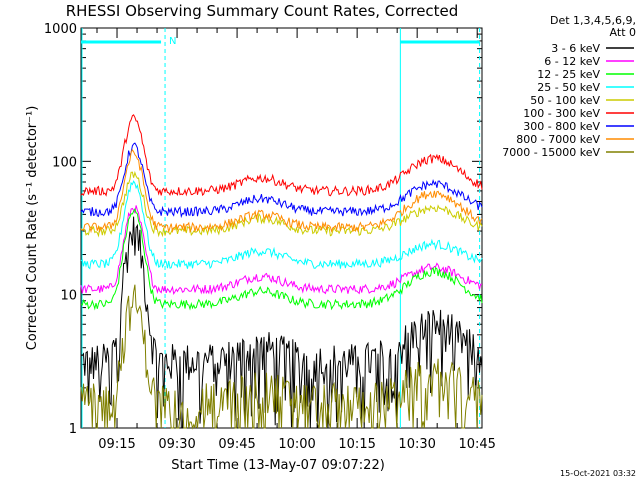  What do you see at coordinates (561, 113) in the screenshot?
I see `legend-label: 100 - 300 keV` at bounding box center [561, 113].